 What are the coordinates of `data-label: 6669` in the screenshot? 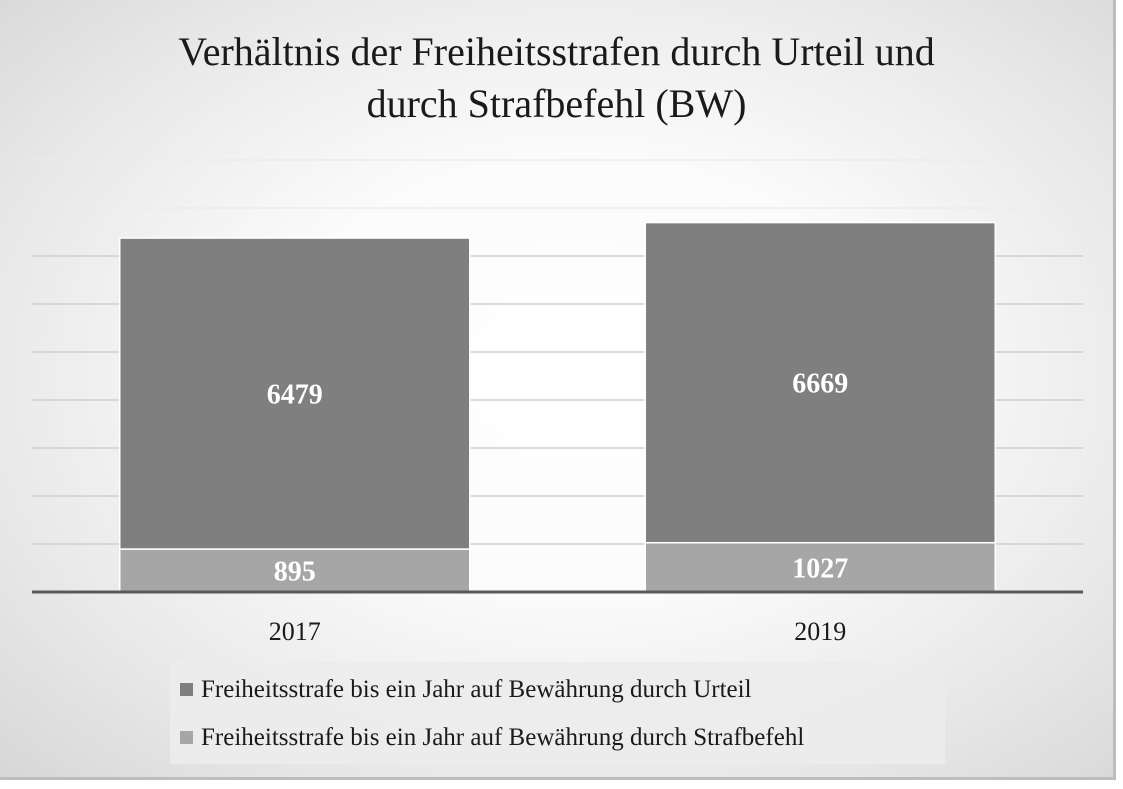 It's located at (820, 384).